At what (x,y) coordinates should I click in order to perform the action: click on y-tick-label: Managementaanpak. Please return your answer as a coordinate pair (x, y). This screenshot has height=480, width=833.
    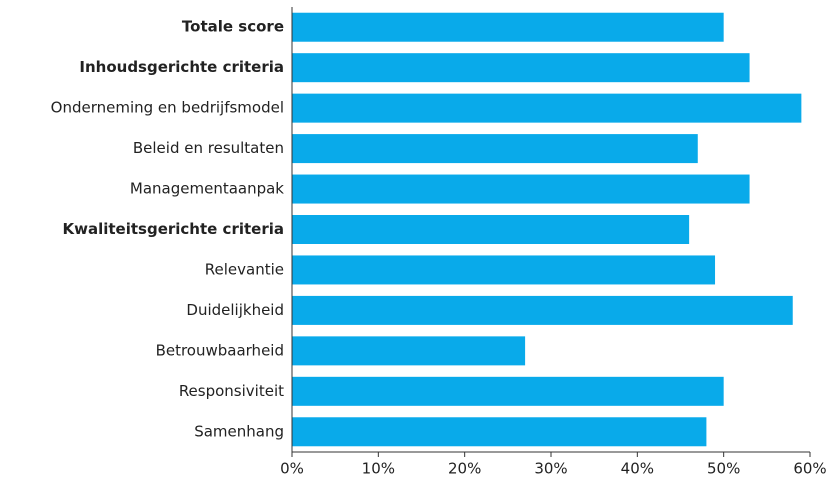
    Looking at the image, I should click on (207, 189).